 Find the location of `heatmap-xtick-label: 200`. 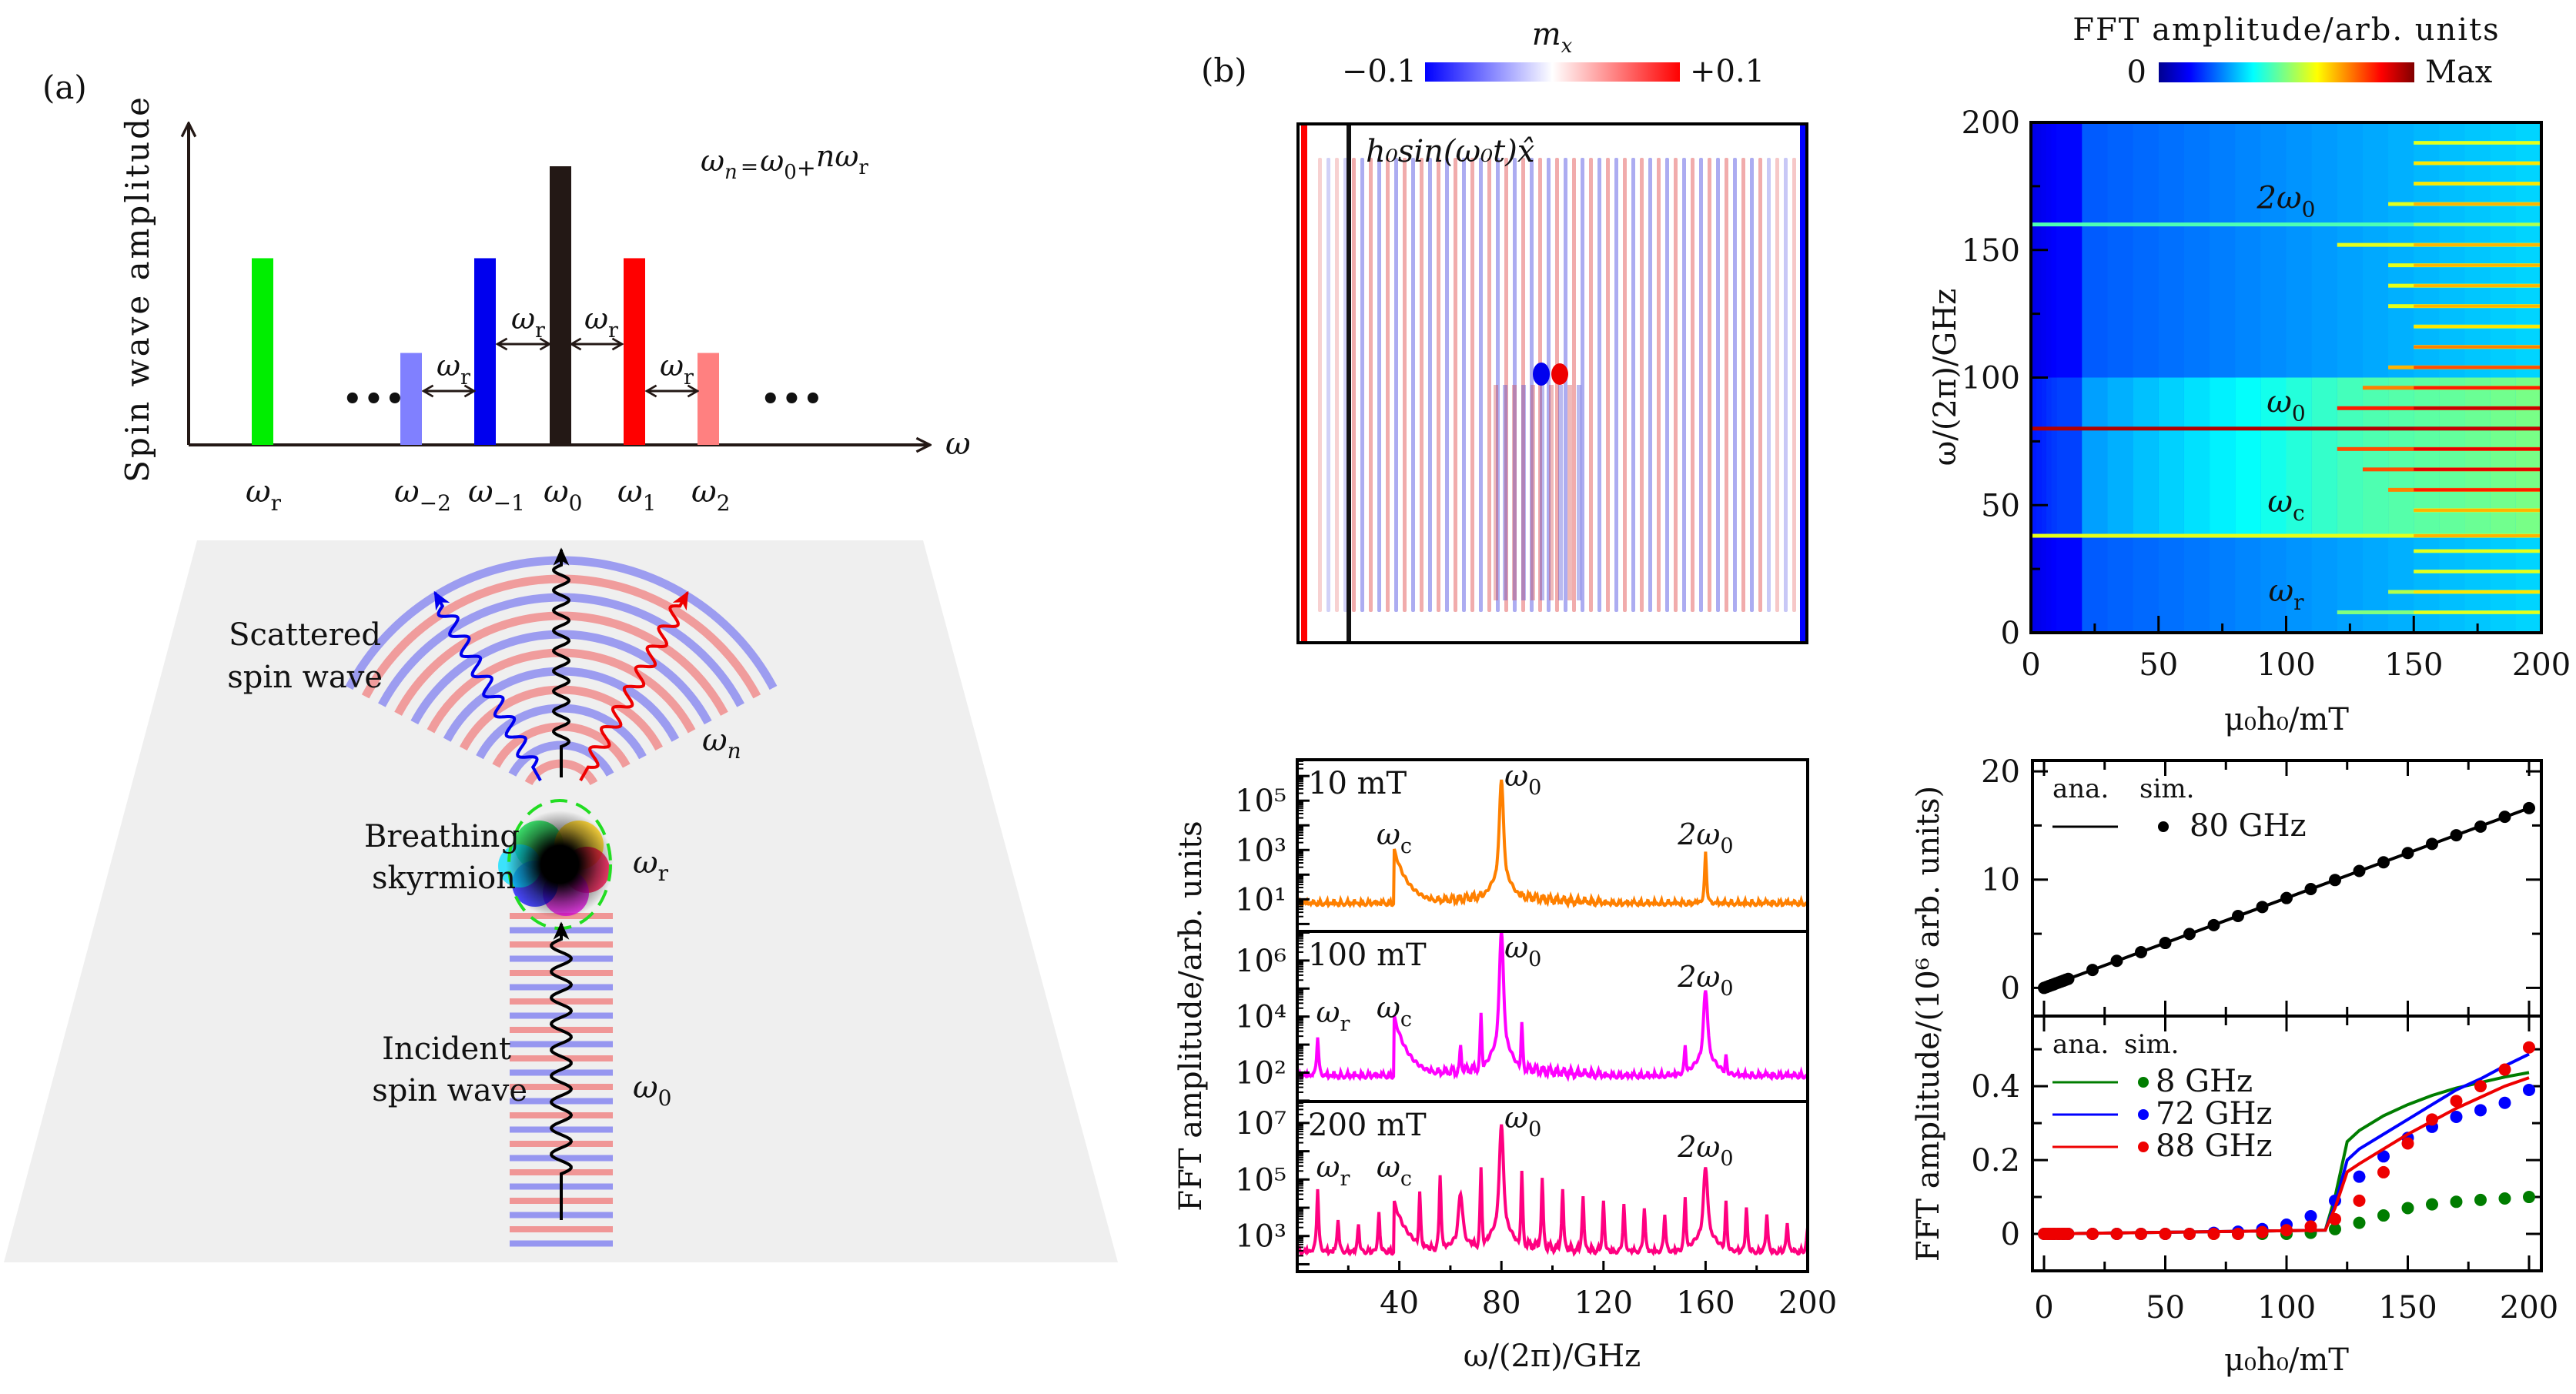

heatmap-xtick-label: 200 is located at coordinates (2542, 665).